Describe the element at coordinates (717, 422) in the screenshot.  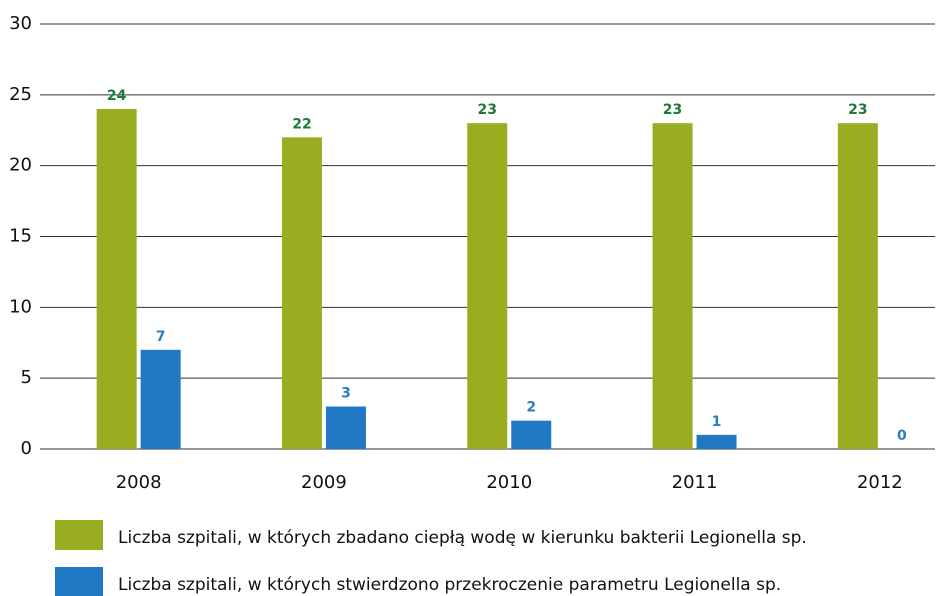
I see `value-label: 1` at that location.